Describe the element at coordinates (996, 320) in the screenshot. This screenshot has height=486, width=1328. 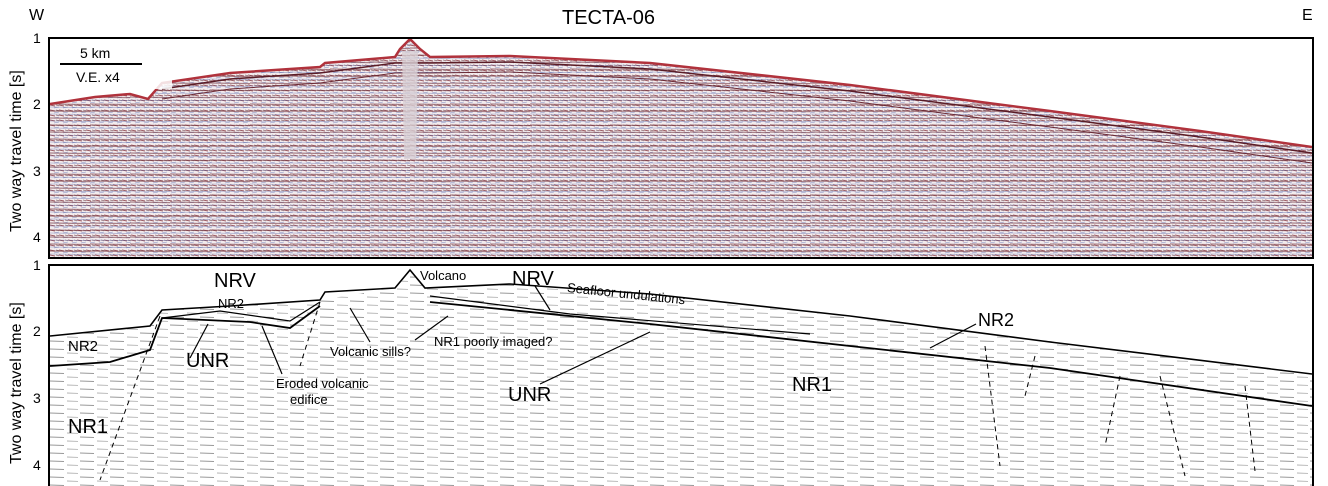
I see `nr2-right-label: NR2` at that location.